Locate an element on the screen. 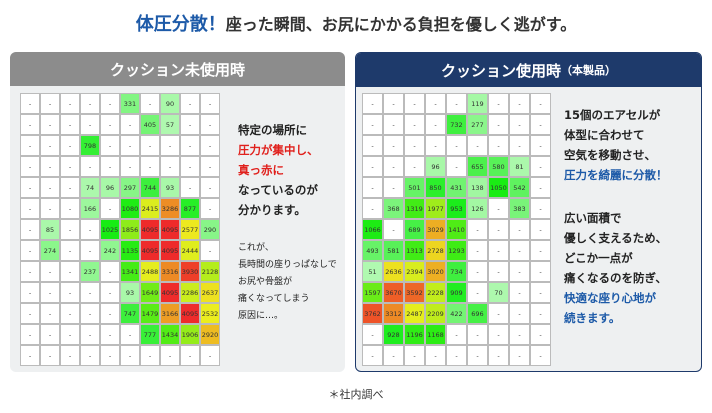 This screenshot has height=413, width=712. right-title: クッション使用時 is located at coordinates (500, 70).